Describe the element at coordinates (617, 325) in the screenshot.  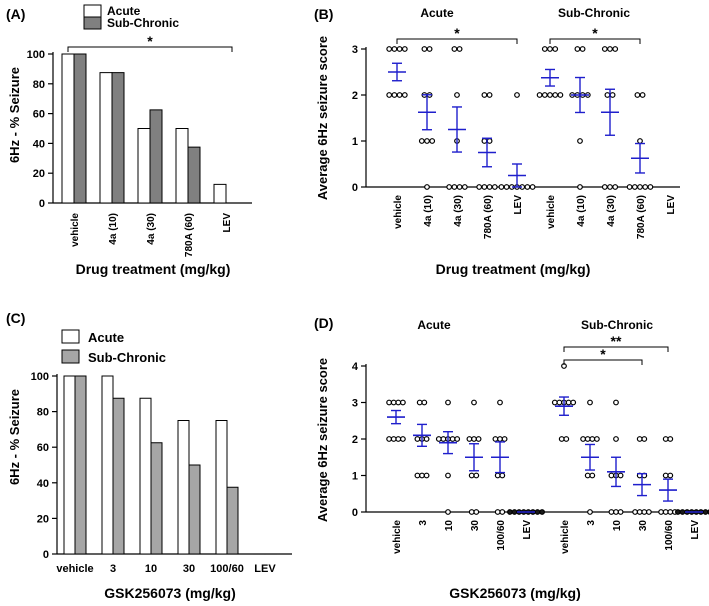
I see `panel-d-group-subchronic: Sub-Chronic` at that location.